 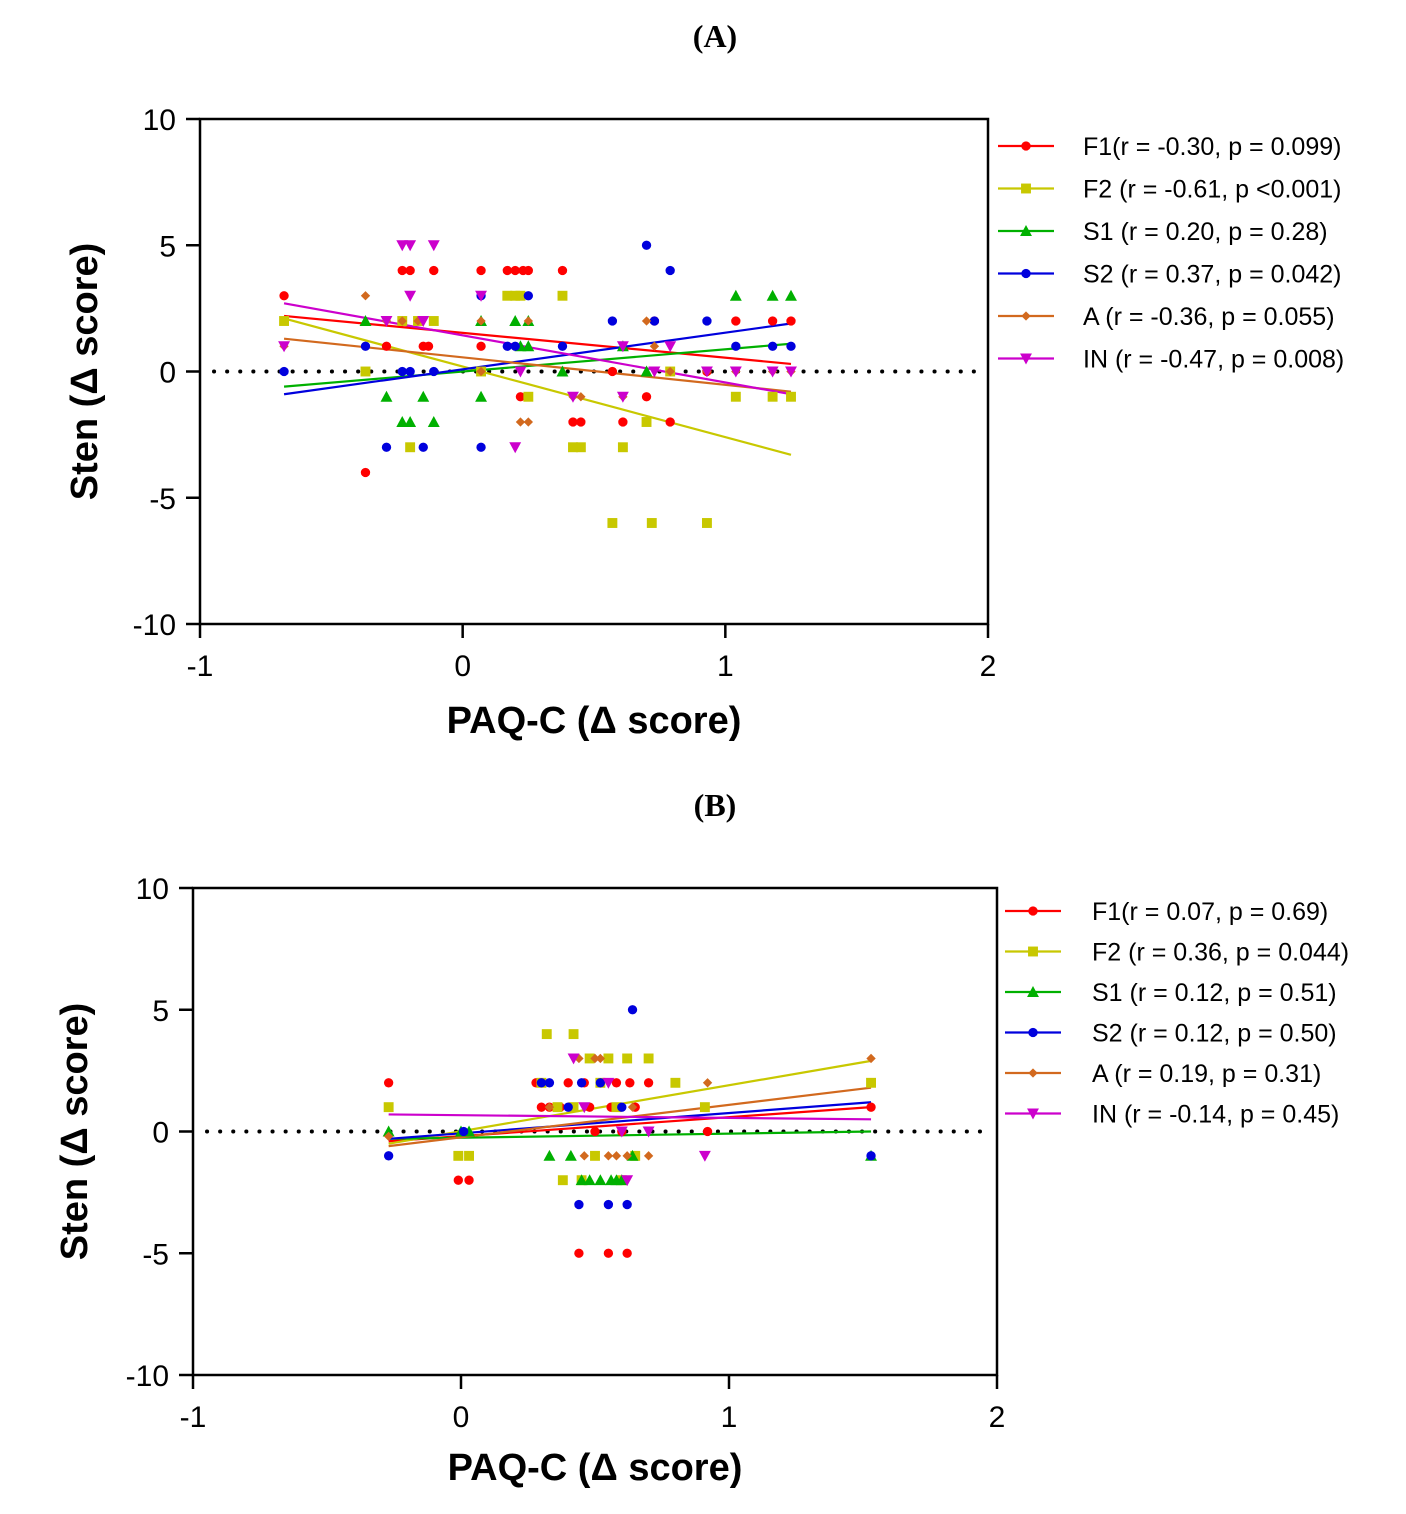 I want to click on legend-label: S1 (r = 0.12, p = 0.51), so click(x=1214, y=993).